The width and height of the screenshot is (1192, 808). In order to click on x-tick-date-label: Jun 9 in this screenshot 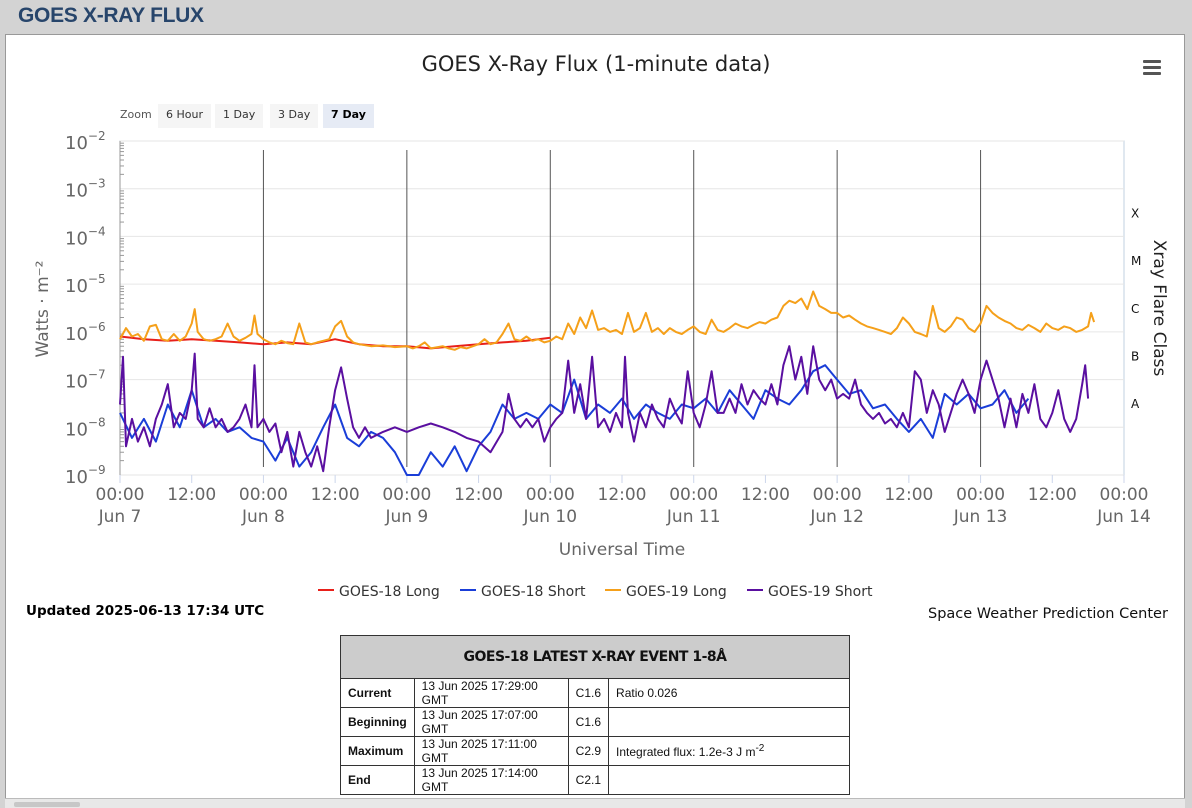, I will do `click(406, 517)`.